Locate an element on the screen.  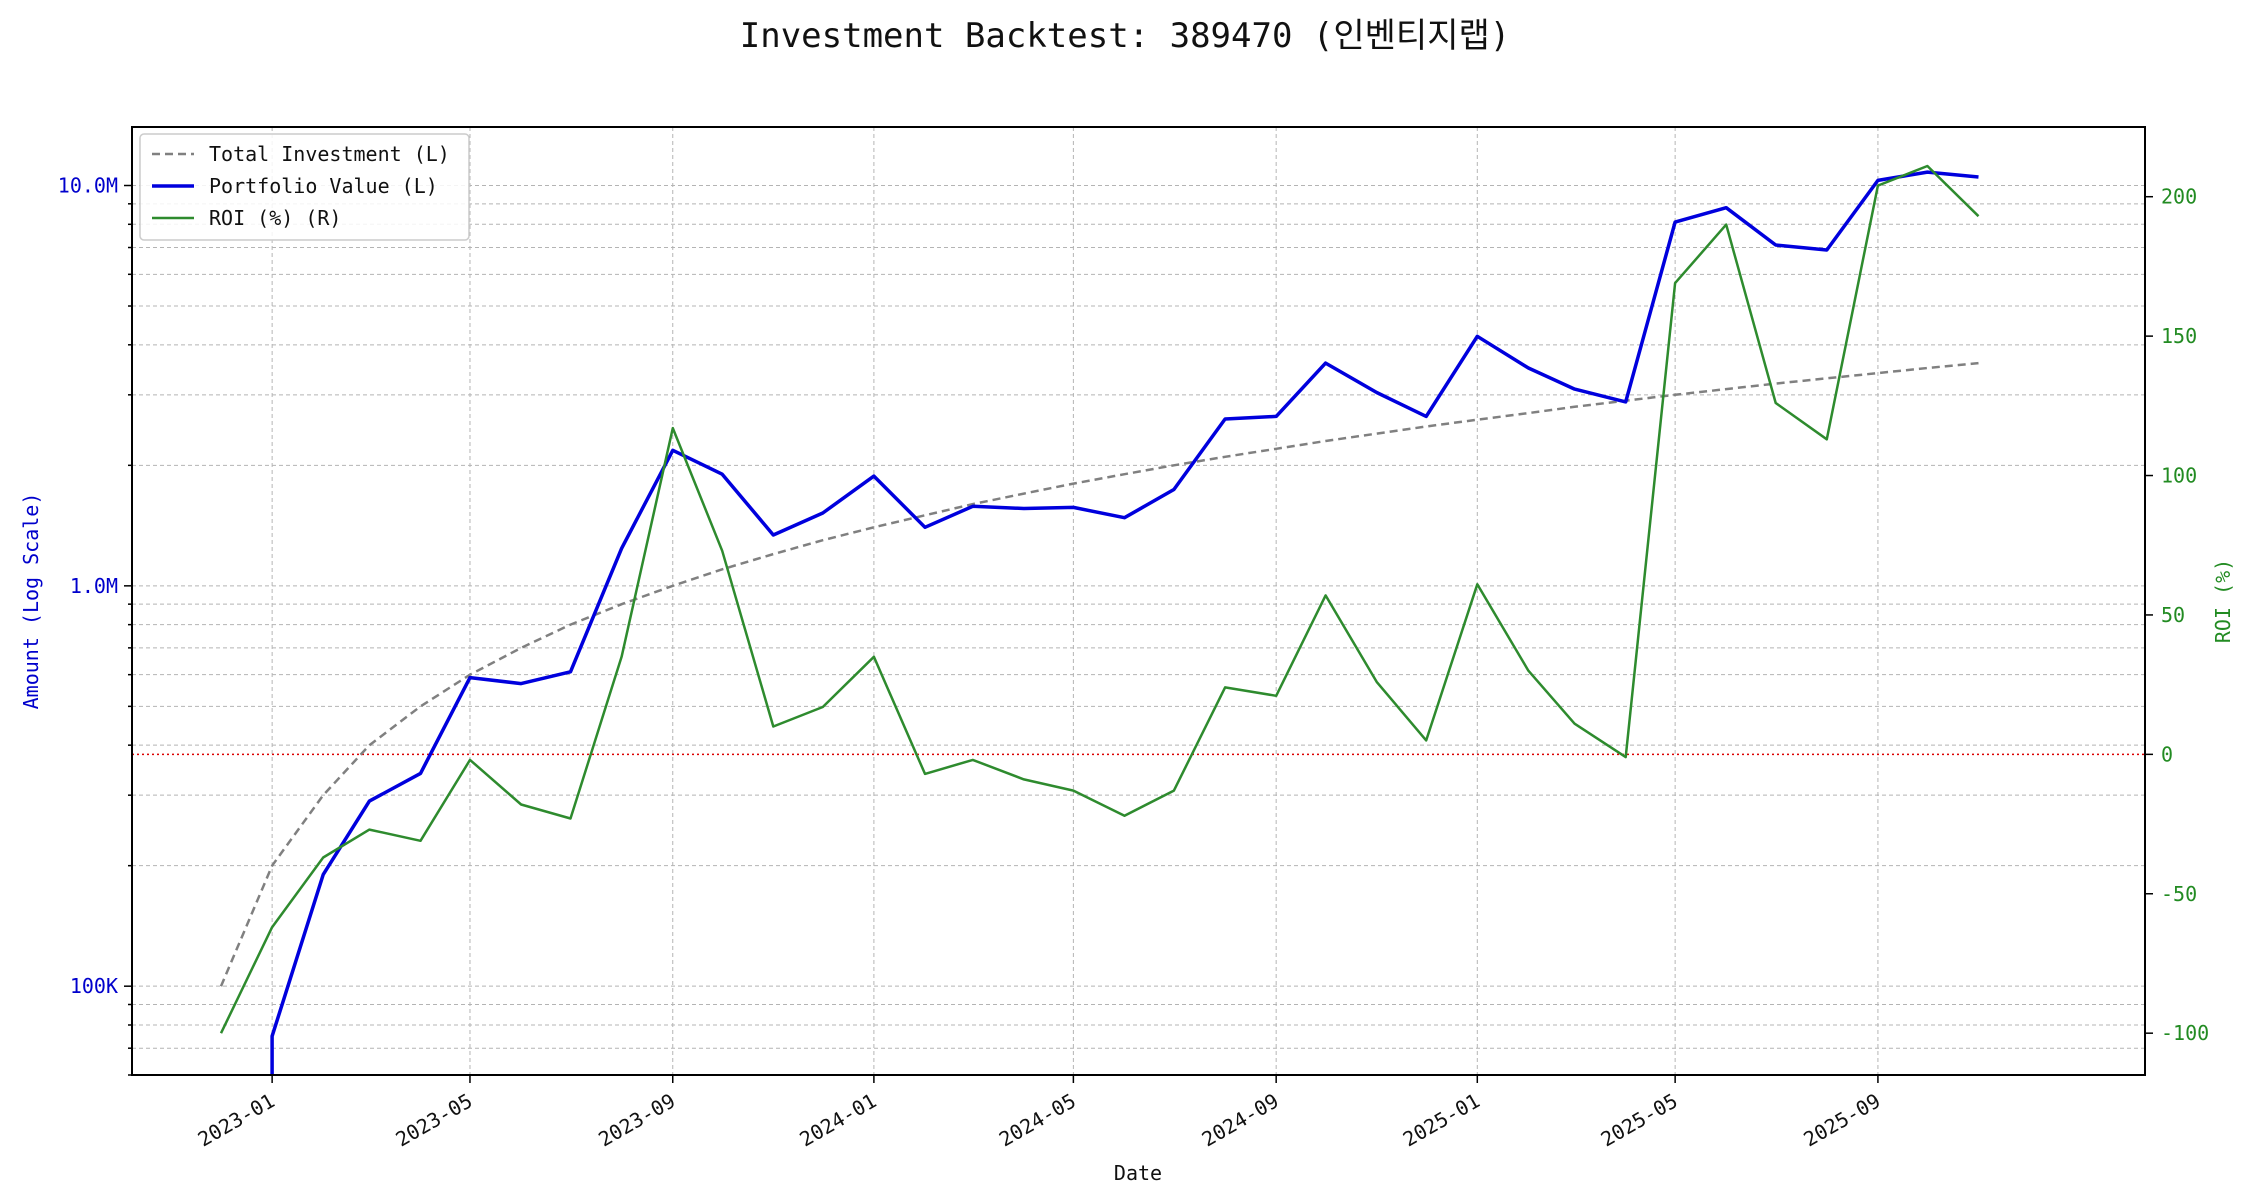
x-tick-label-3: 2024-01 is located at coordinates (837, 1120).